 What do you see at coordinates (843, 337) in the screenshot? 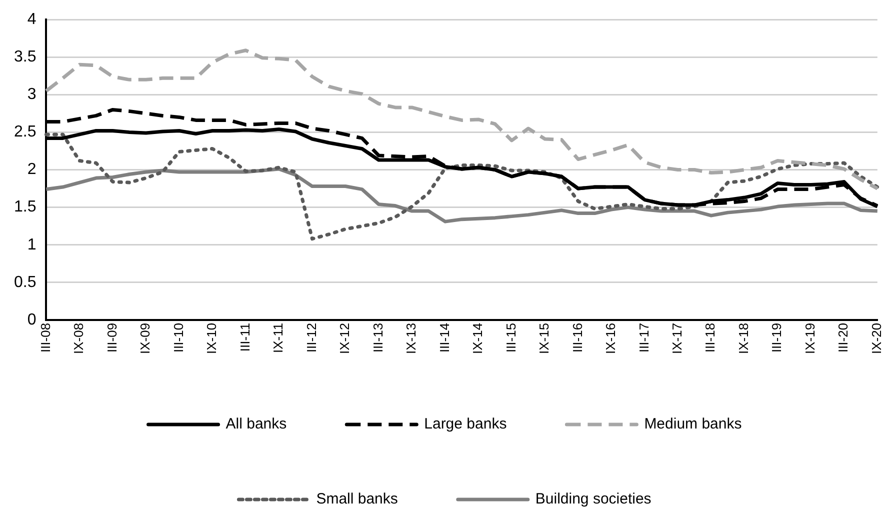
I see `x-tick-label: III-20` at bounding box center [843, 337].